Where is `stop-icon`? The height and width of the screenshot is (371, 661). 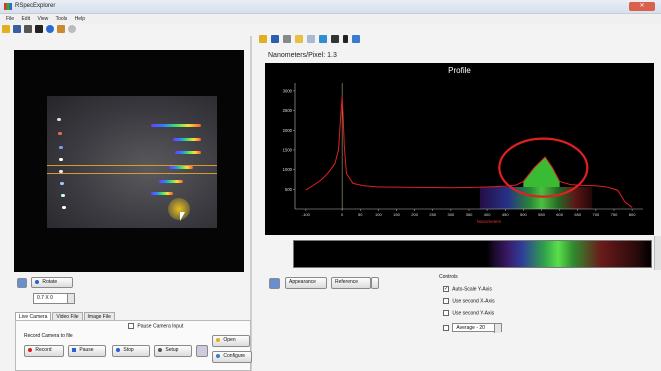 stop-icon is located at coordinates (118, 349).